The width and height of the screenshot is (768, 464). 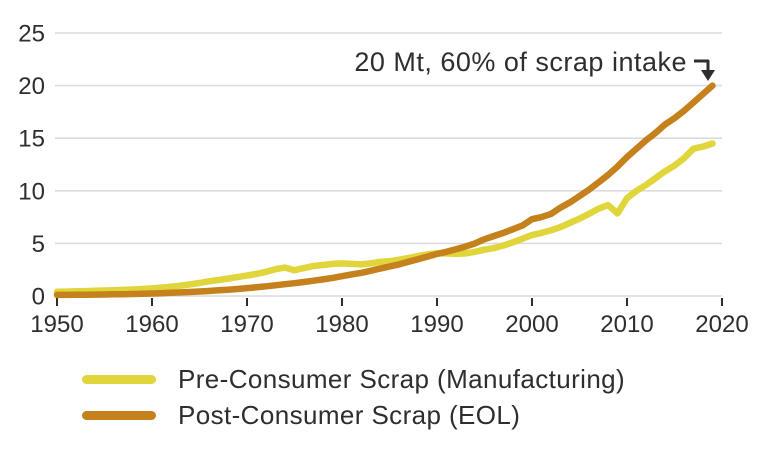 What do you see at coordinates (31, 34) in the screenshot?
I see `y-tick-label-25: 25` at bounding box center [31, 34].